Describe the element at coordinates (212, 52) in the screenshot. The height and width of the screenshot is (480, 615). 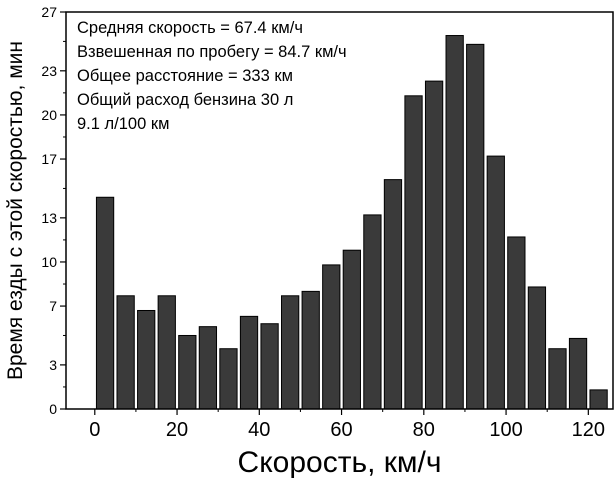
I see `annotation-line: Взвешенная по пробегу = 84.7 км/ч` at that location.